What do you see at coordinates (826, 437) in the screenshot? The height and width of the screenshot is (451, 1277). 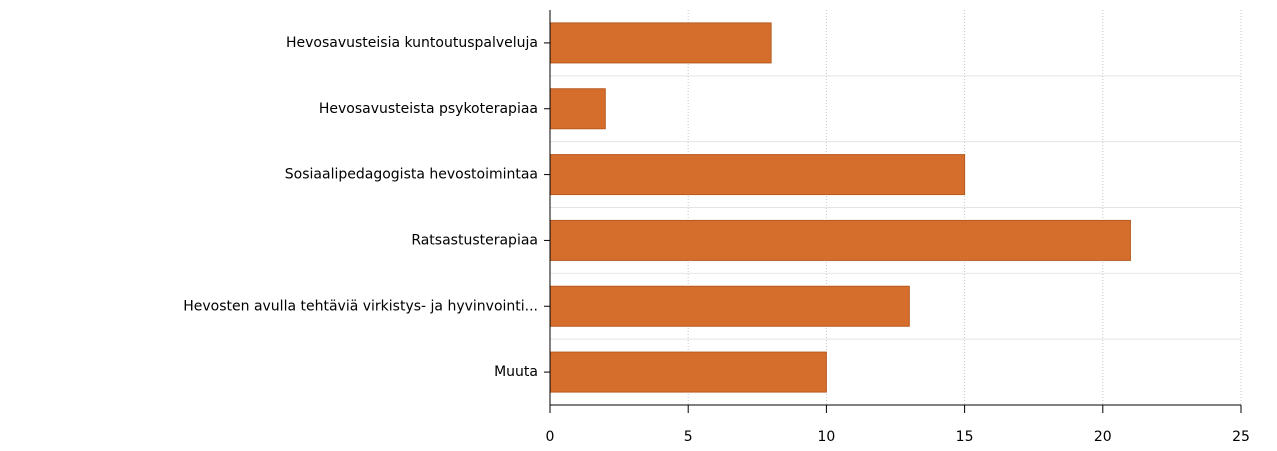 I see `x-tick-label: 10` at bounding box center [826, 437].